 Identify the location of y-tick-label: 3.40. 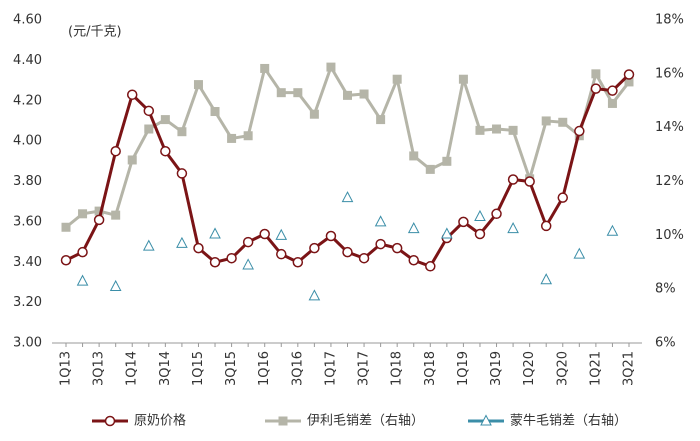
(27, 262).